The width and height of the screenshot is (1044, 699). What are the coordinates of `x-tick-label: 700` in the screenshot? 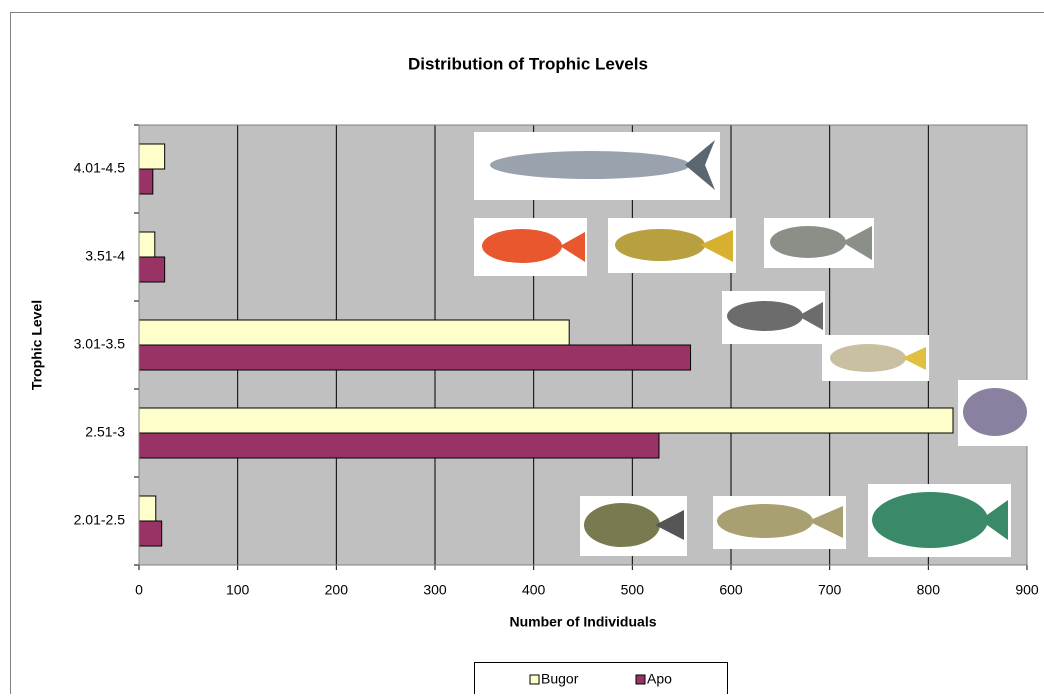 It's located at (830, 590).